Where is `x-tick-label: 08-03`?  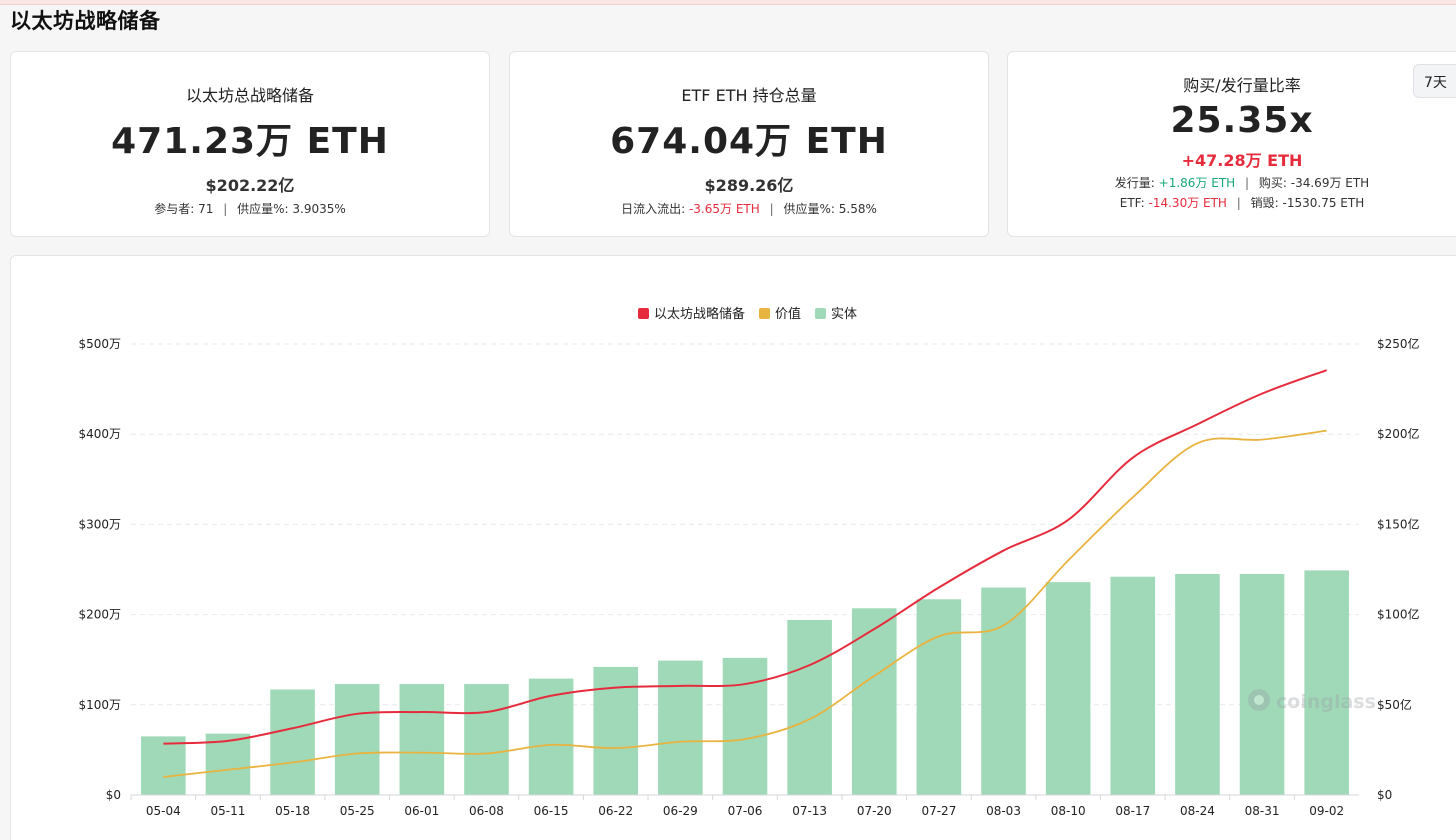
x-tick-label: 08-03 is located at coordinates (1003, 811).